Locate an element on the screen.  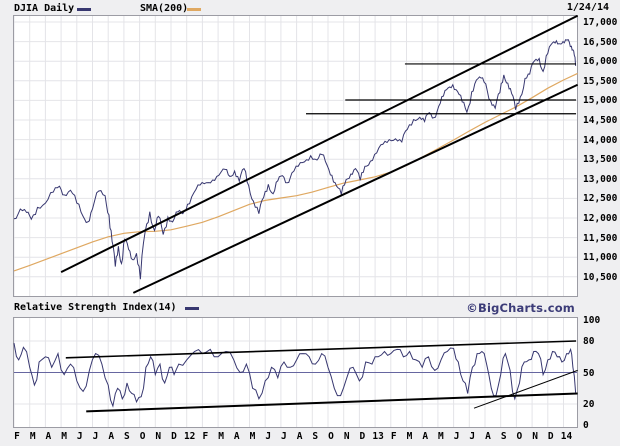
rsi-y-tick: 100 is located at coordinates (592, 320).